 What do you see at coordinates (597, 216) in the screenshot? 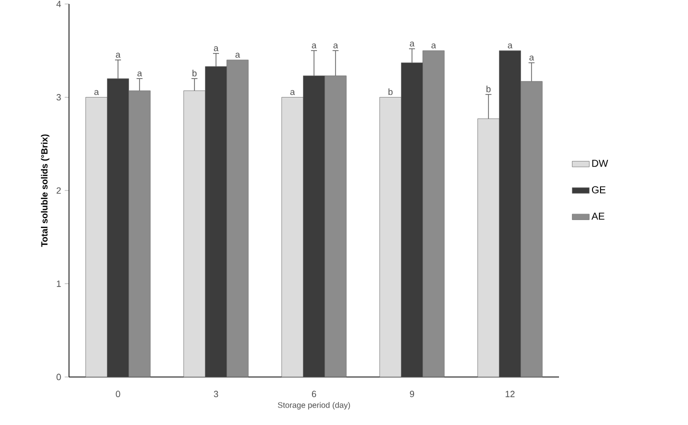
I see `legend-label: AE` at bounding box center [597, 216].